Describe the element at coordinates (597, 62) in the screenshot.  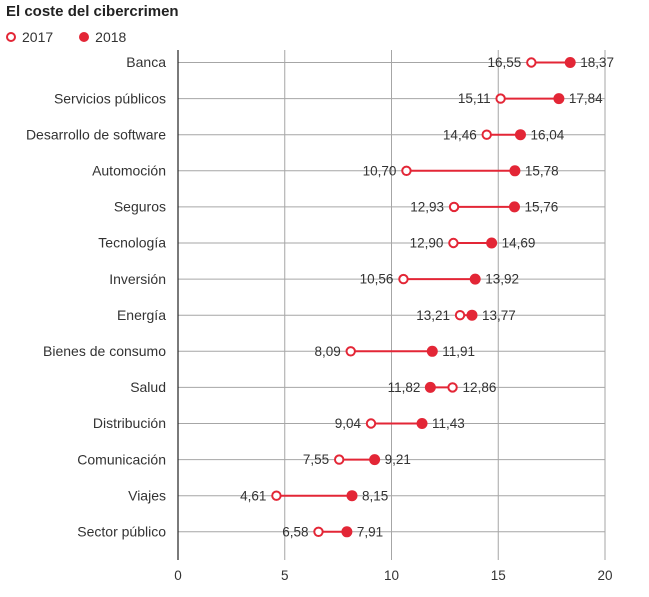
I see `data-label: 18,37` at that location.